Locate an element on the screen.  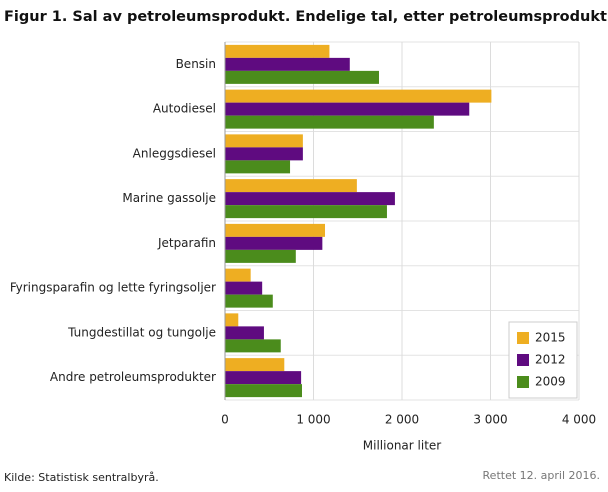
y-tick-label: Tungdestillat og tungolje is located at coordinates (141, 332).